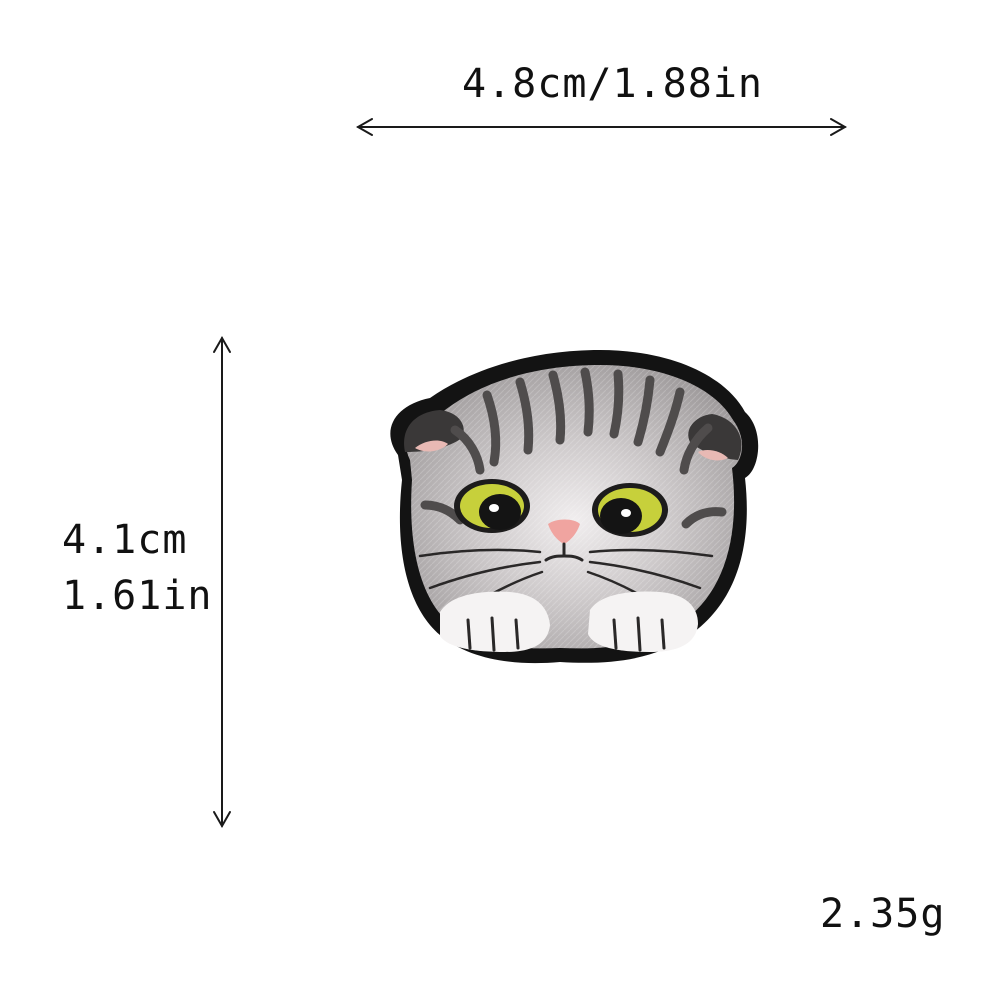 The height and width of the screenshot is (1000, 1000). What do you see at coordinates (601, 127) in the screenshot?
I see `width-arrow` at bounding box center [601, 127].